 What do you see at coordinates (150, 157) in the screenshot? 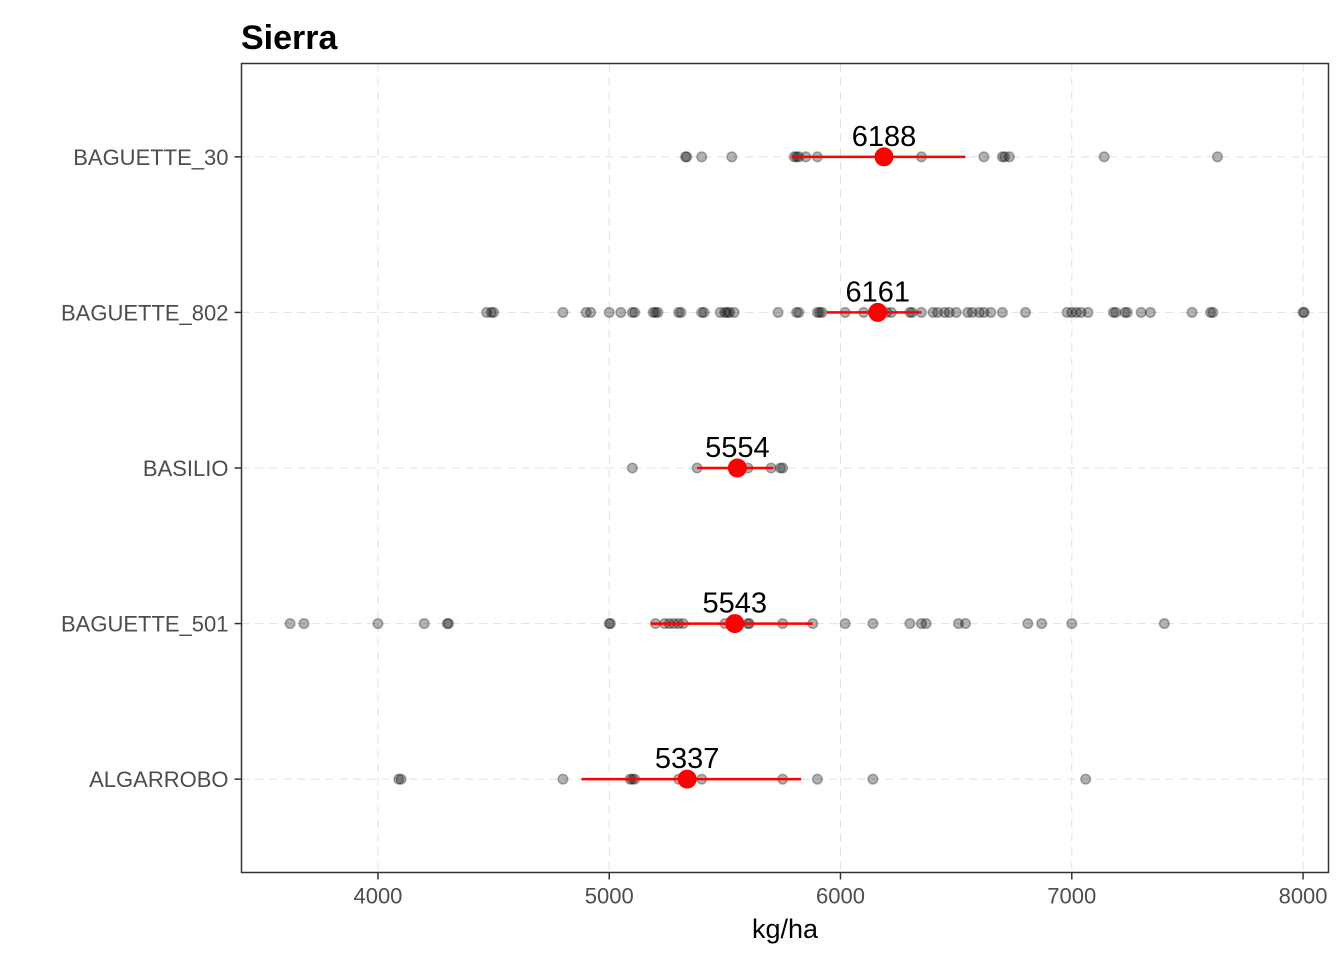
I see `y-tick-label: BAGUETTE_30` at bounding box center [150, 157].